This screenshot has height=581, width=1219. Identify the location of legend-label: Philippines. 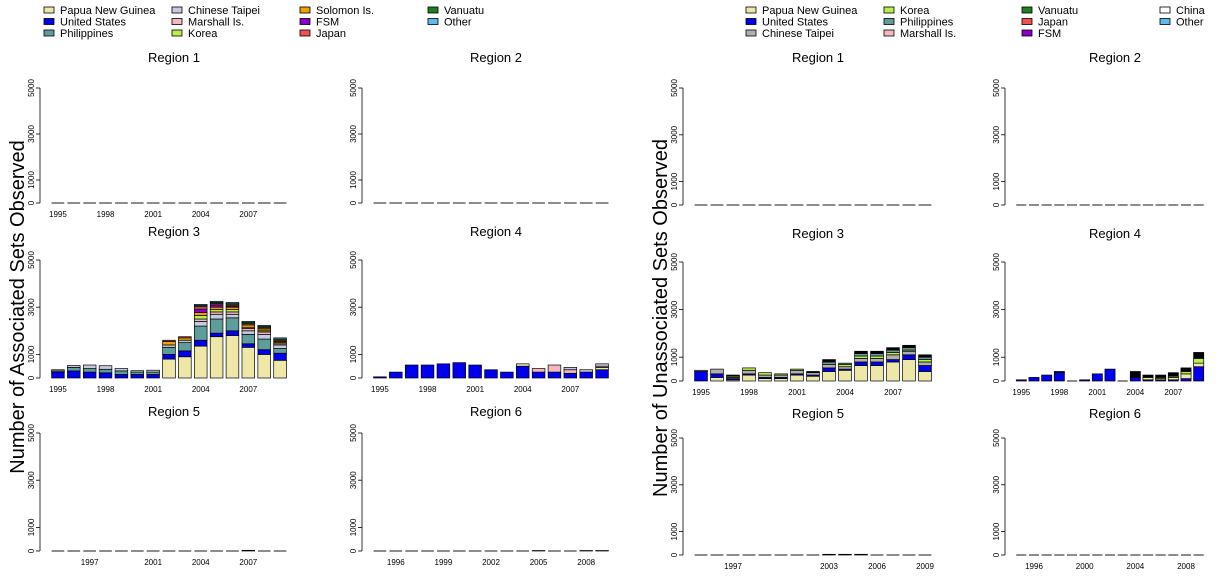
(927, 23).